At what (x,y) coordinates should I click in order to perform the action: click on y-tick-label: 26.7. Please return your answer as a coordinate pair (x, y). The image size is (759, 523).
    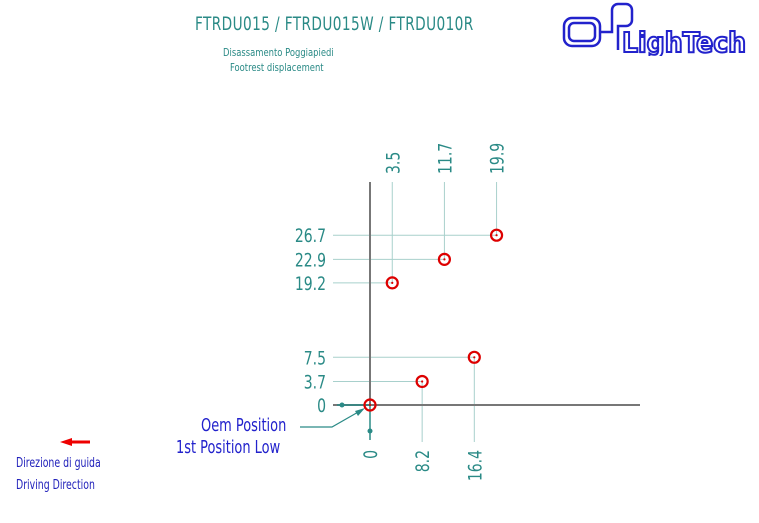
    Looking at the image, I should click on (310, 237).